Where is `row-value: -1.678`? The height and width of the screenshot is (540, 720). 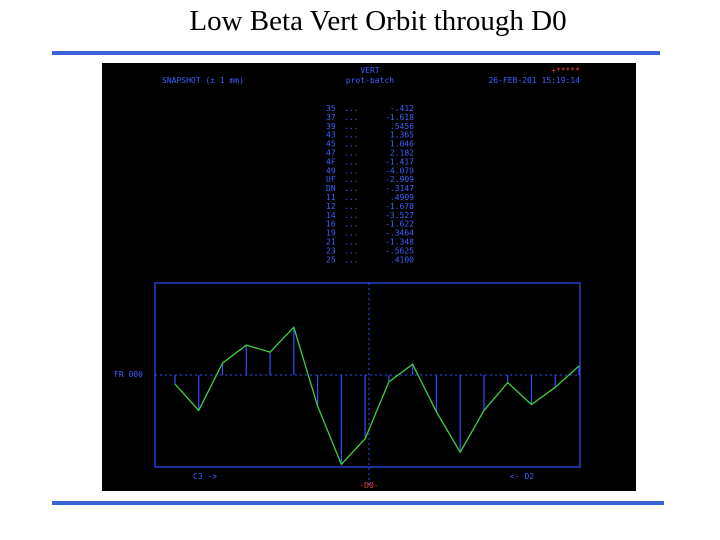
row-value: -1.678 is located at coordinates (399, 206).